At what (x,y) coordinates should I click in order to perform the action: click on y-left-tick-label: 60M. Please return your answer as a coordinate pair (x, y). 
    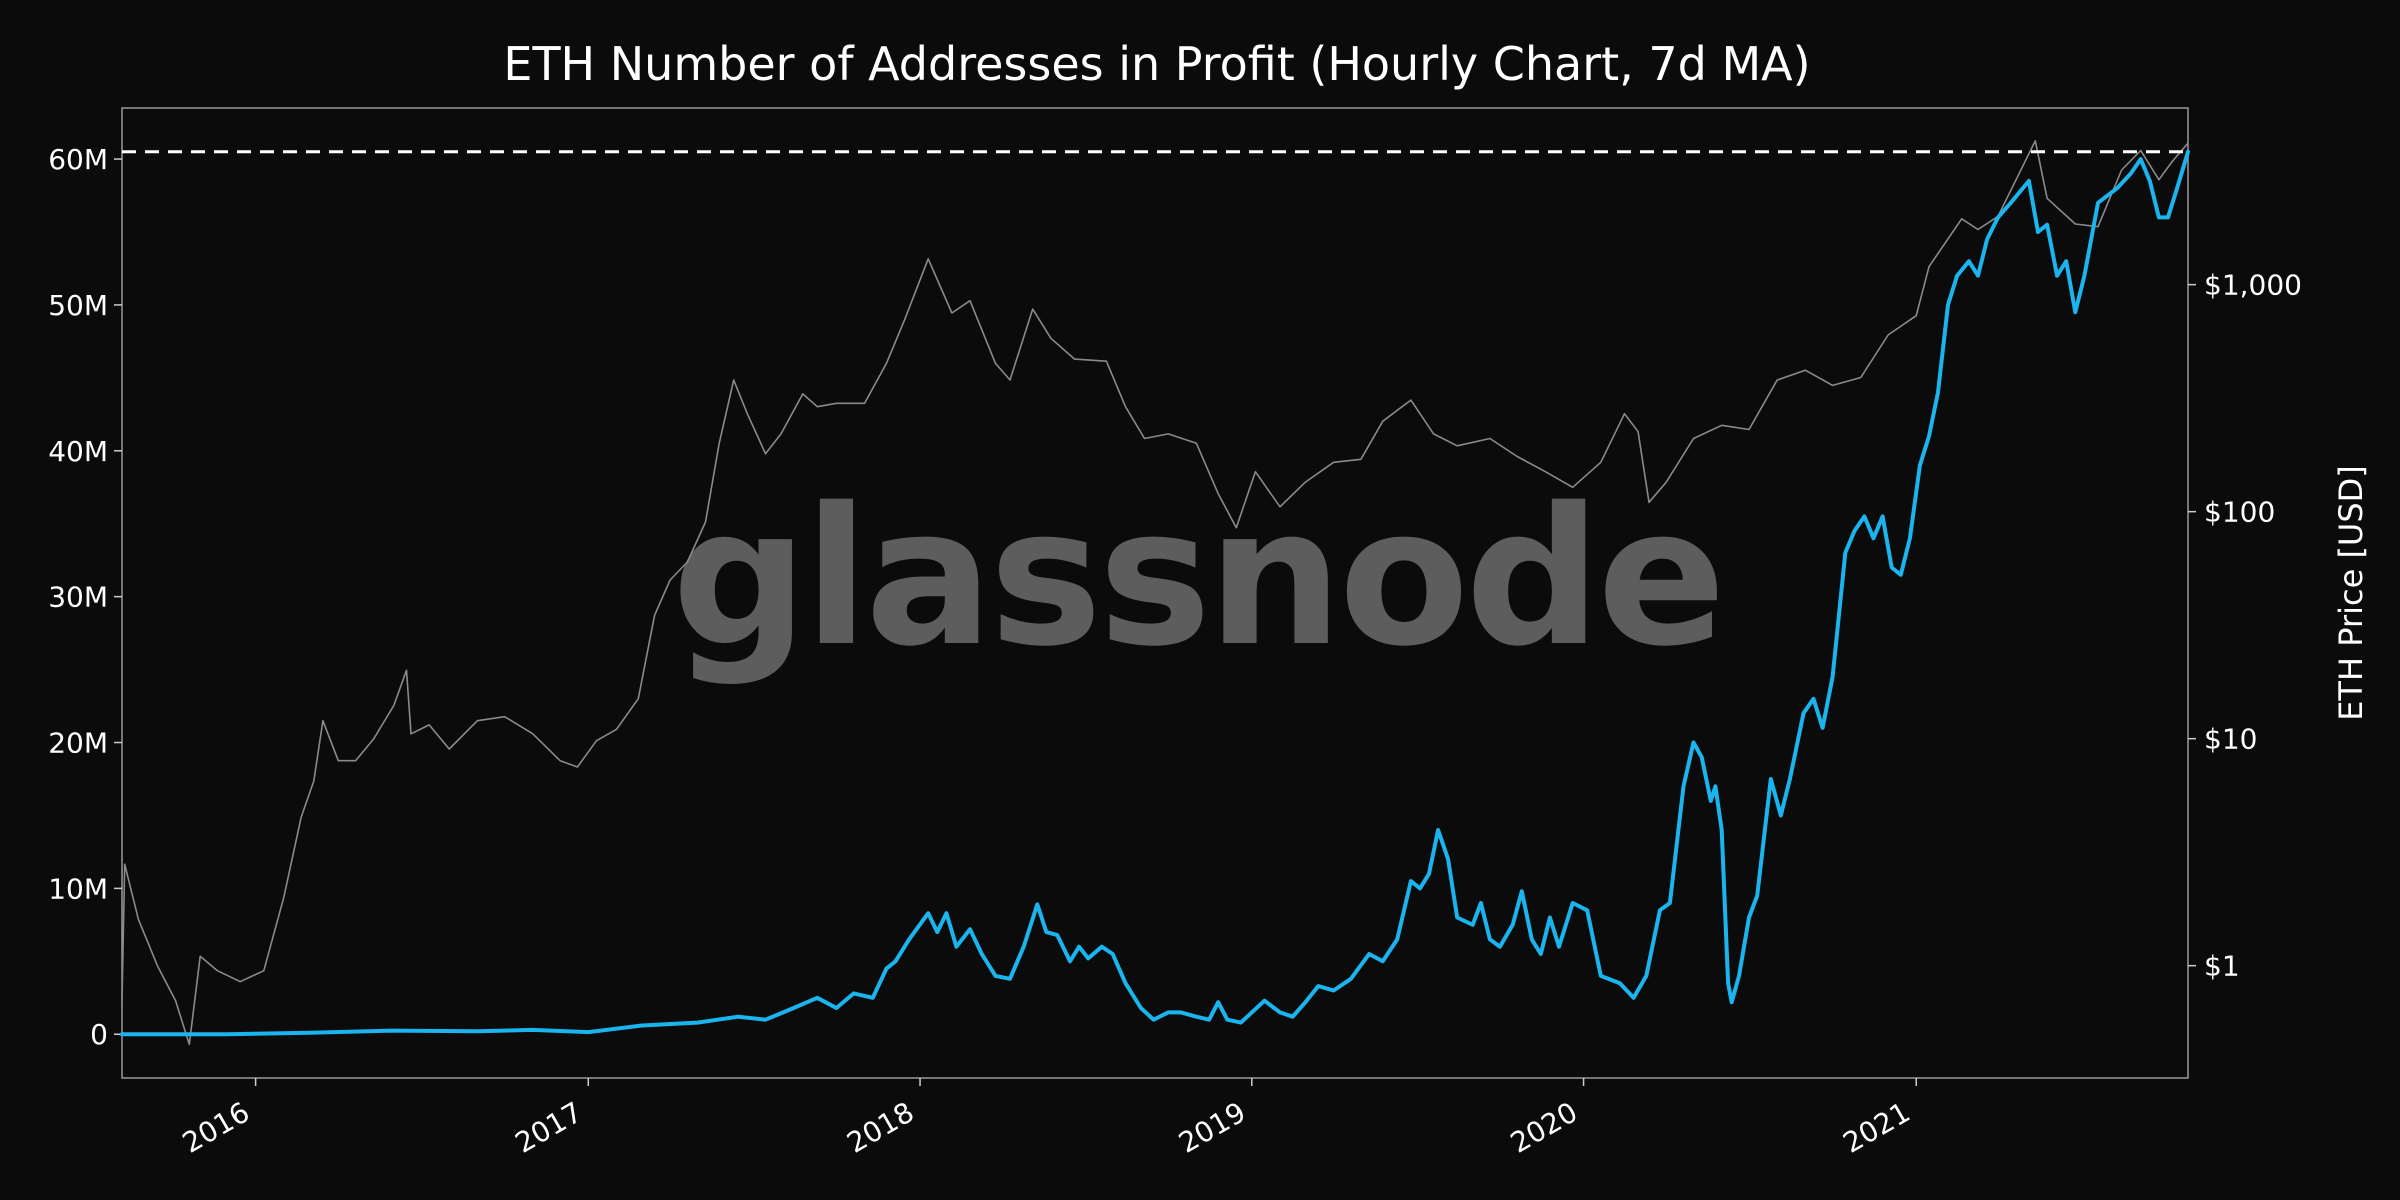
    Looking at the image, I should click on (78, 159).